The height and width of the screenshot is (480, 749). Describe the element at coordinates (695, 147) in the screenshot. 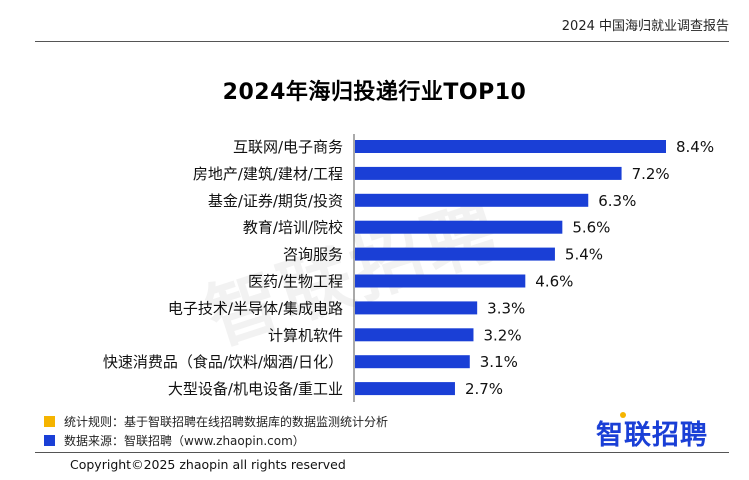

I see `value-label: 8.4%` at that location.